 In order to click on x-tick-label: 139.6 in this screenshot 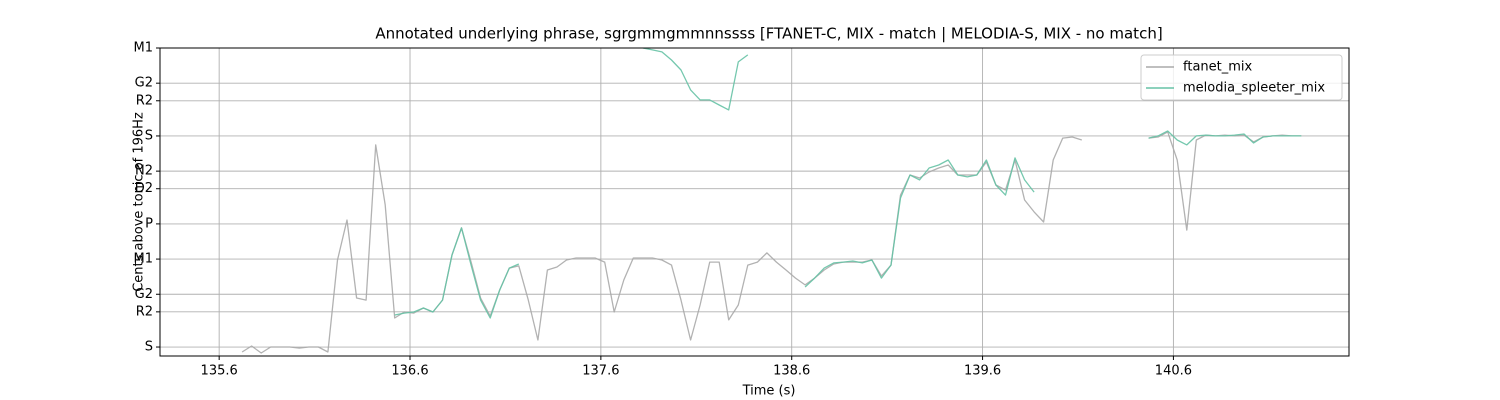, I will do `click(982, 371)`.